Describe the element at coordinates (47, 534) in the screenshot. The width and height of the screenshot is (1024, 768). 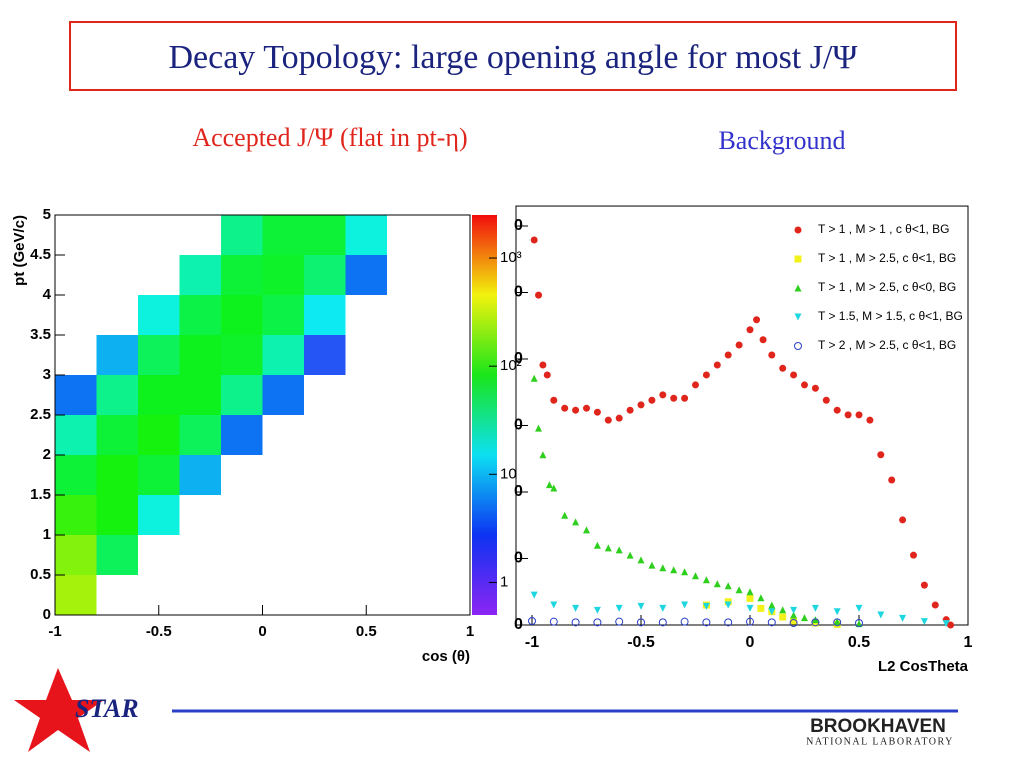
I see `y-tick-label: 1` at that location.